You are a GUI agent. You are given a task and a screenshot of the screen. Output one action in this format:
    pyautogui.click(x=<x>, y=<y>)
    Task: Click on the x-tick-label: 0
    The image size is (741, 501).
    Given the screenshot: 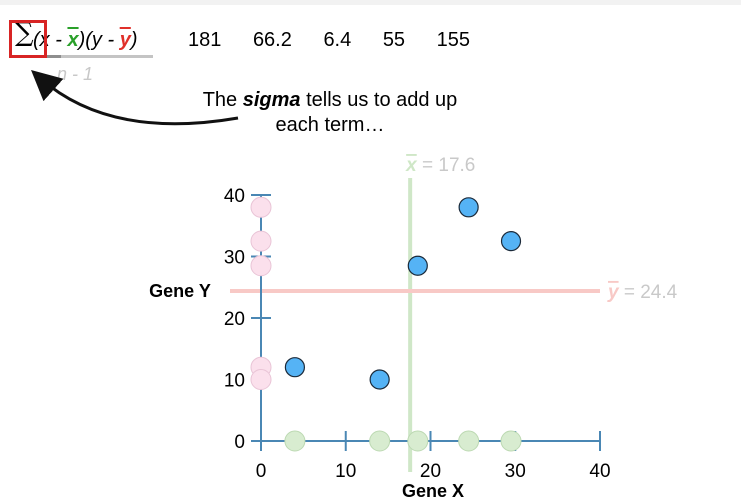 What is the action you would take?
    pyautogui.click(x=261, y=471)
    